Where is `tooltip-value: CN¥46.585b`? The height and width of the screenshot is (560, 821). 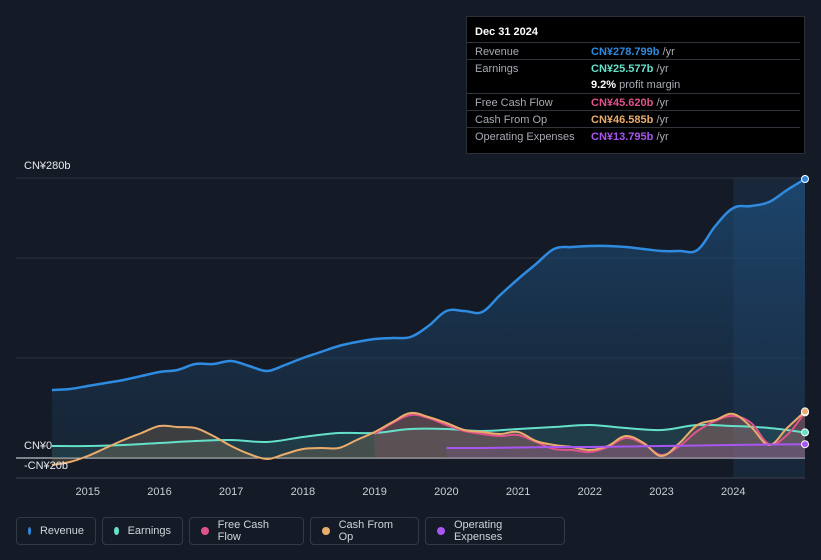
tooltip-value: CN¥46.585b is located at coordinates (622, 120).